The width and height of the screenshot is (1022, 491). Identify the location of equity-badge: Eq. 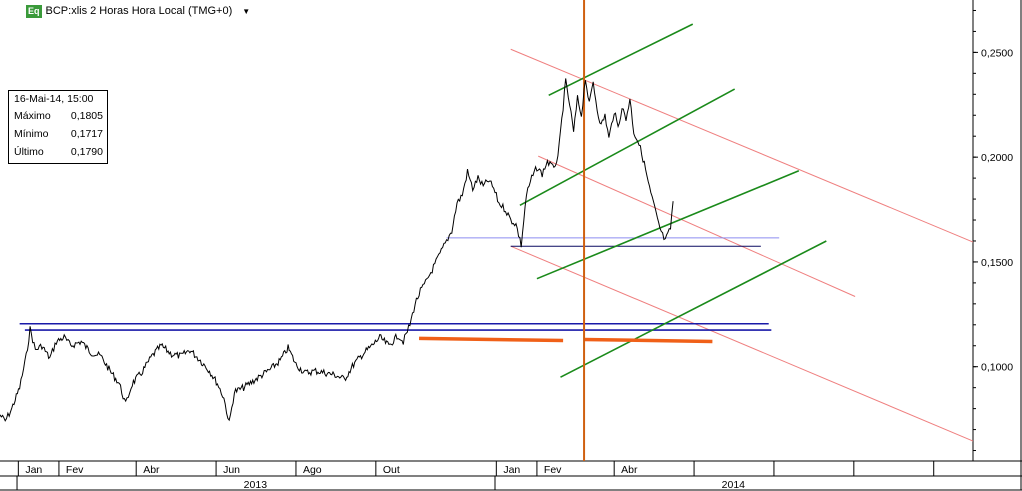
(34, 11).